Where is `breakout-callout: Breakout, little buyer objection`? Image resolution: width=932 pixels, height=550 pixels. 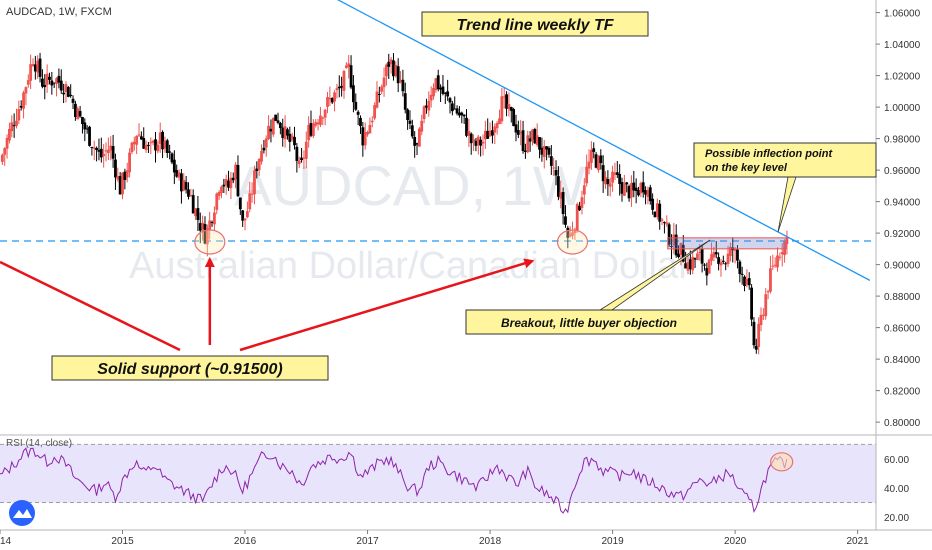
breakout-callout: Breakout, little buyer objection is located at coordinates (589, 287).